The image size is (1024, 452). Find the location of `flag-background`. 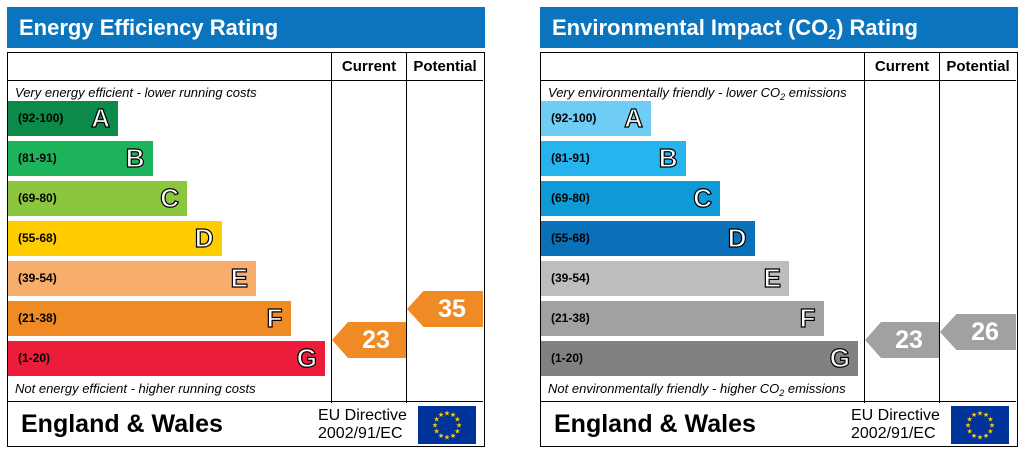

flag-background is located at coordinates (980, 425).